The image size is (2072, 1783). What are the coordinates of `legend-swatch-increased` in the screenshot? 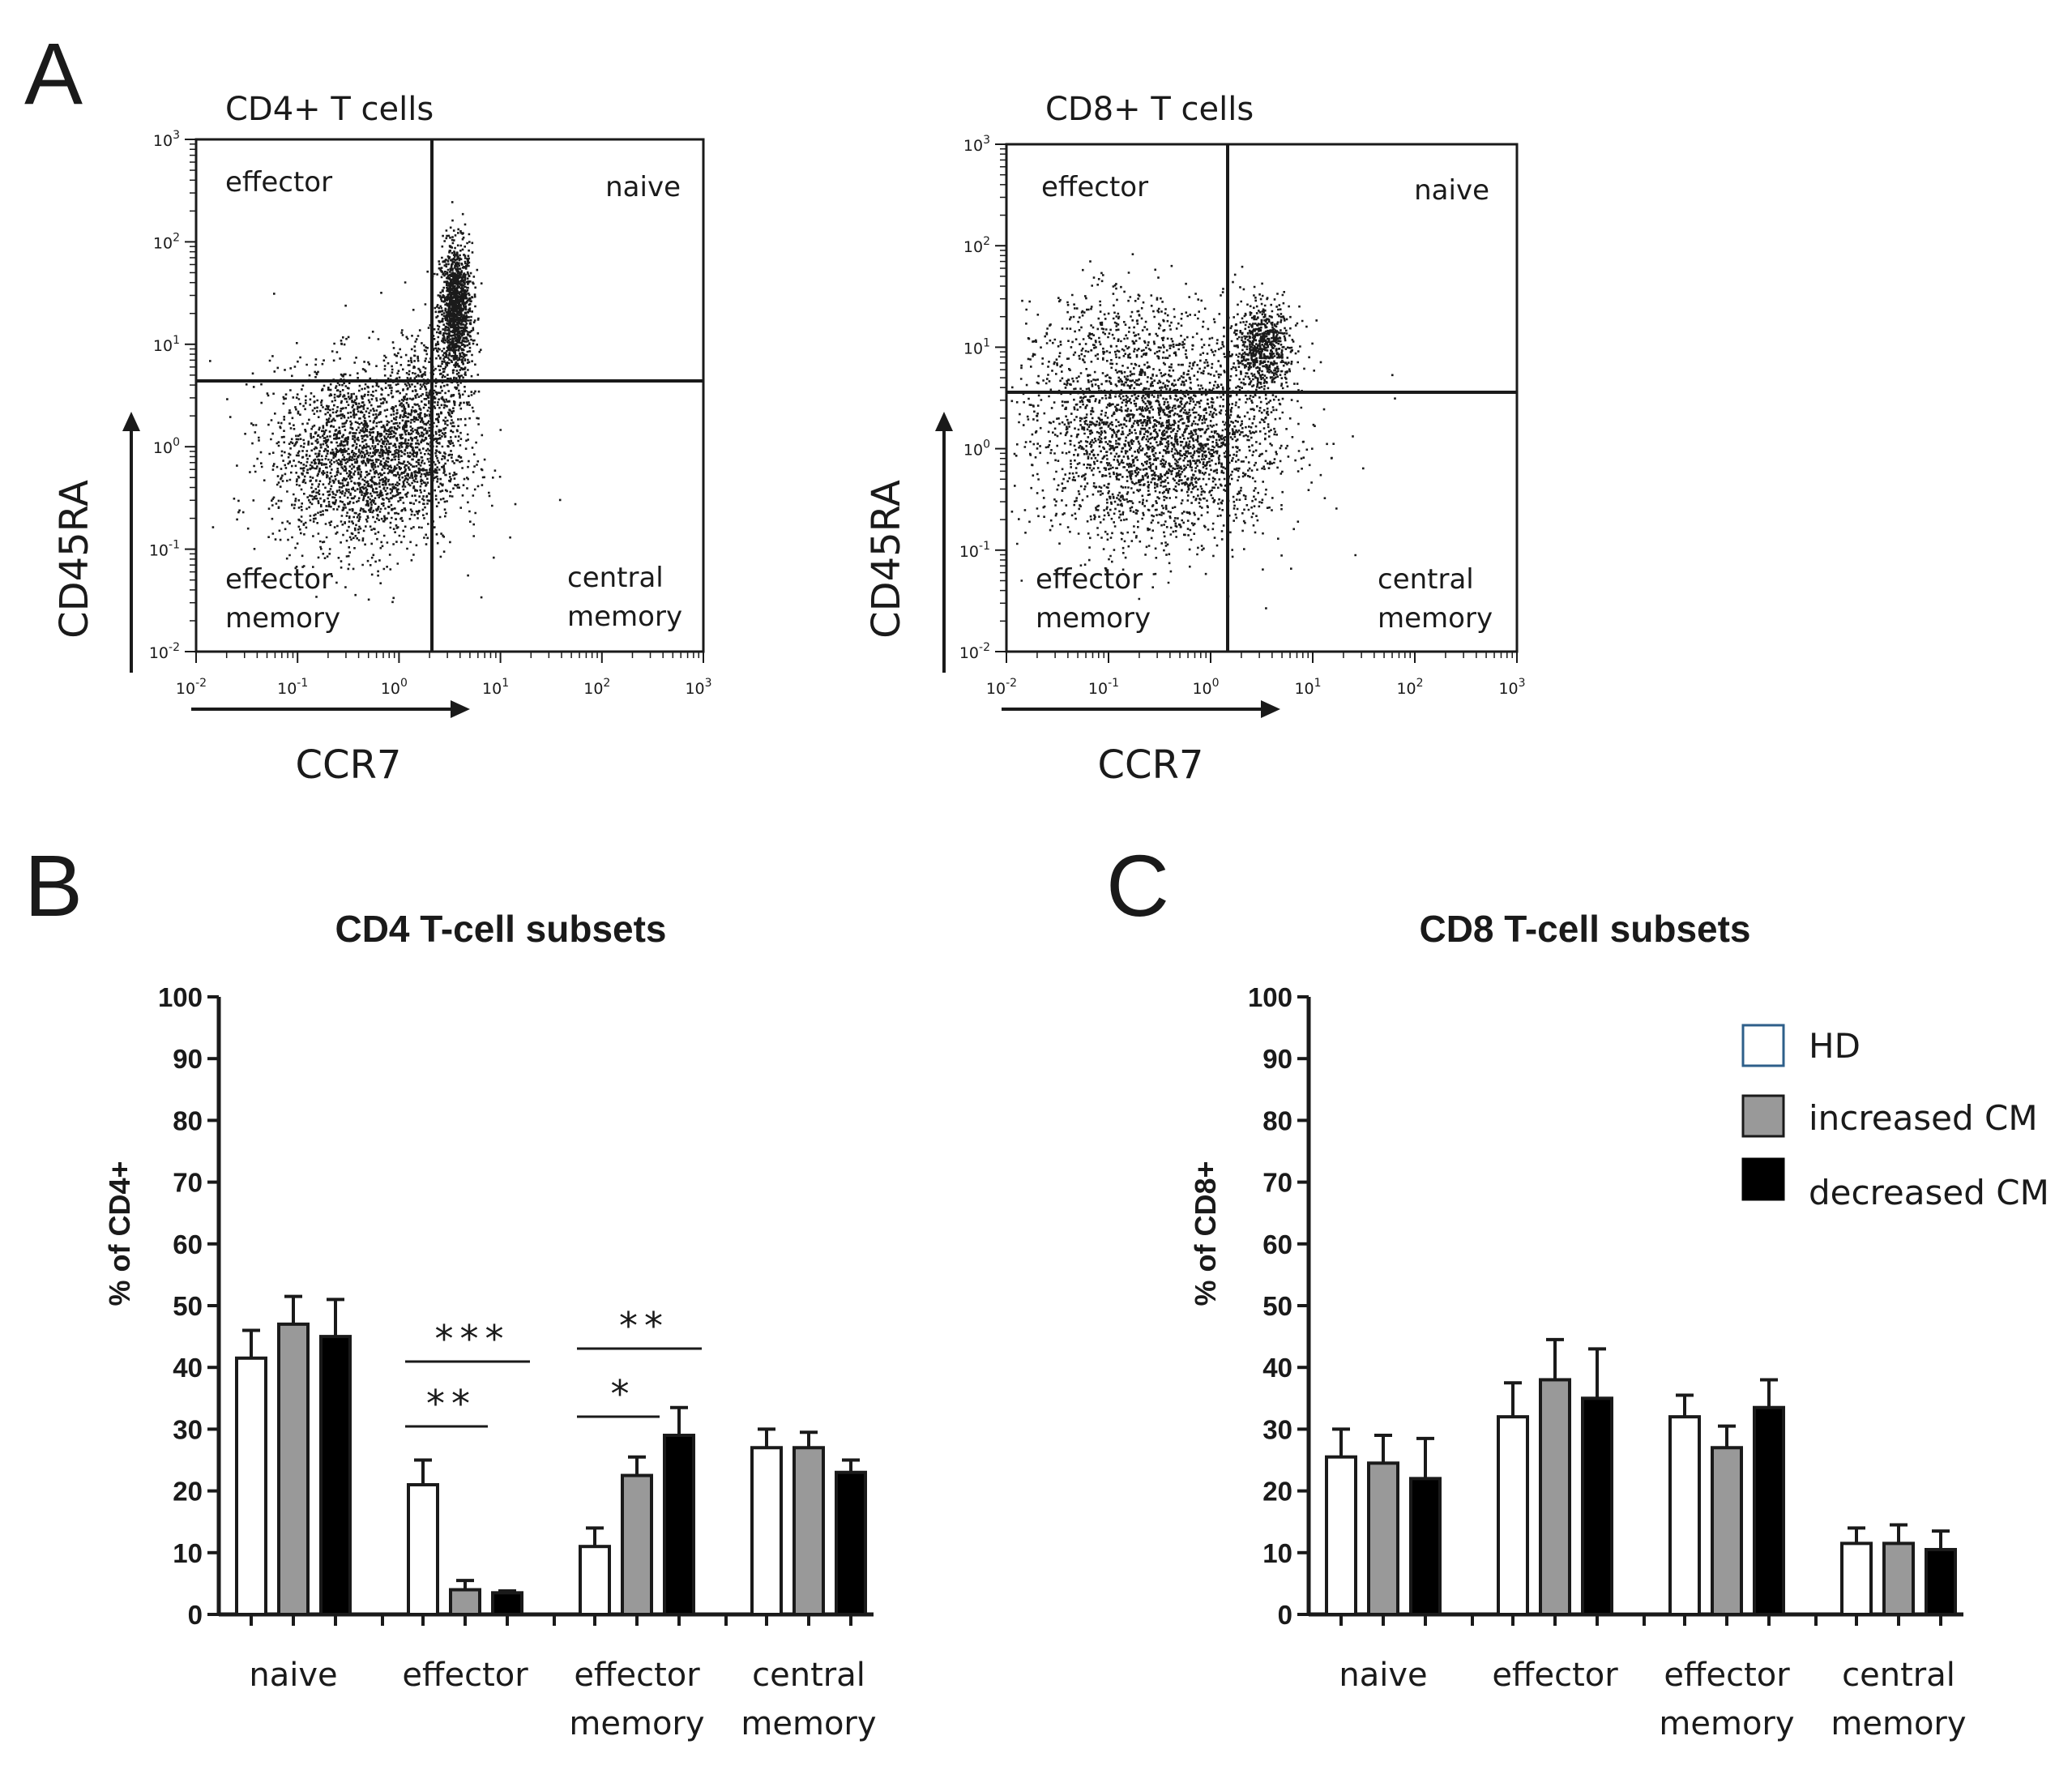 It's located at (1763, 1116).